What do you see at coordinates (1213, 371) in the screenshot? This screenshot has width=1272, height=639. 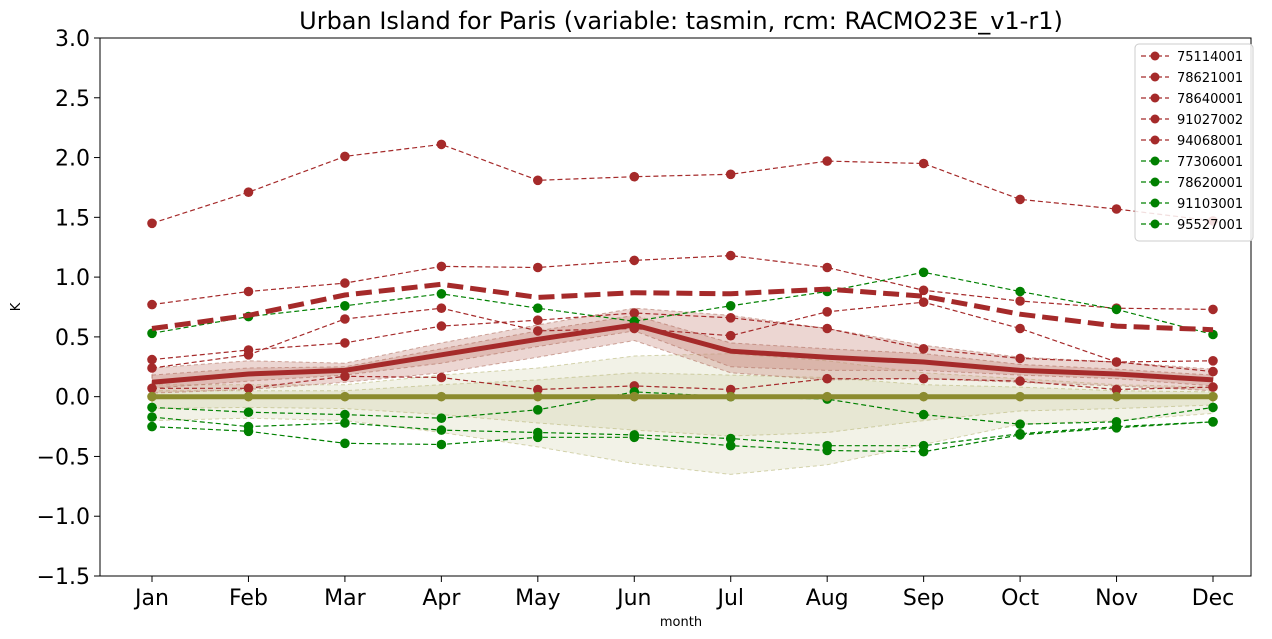 I see `point-94068001-Dec` at bounding box center [1213, 371].